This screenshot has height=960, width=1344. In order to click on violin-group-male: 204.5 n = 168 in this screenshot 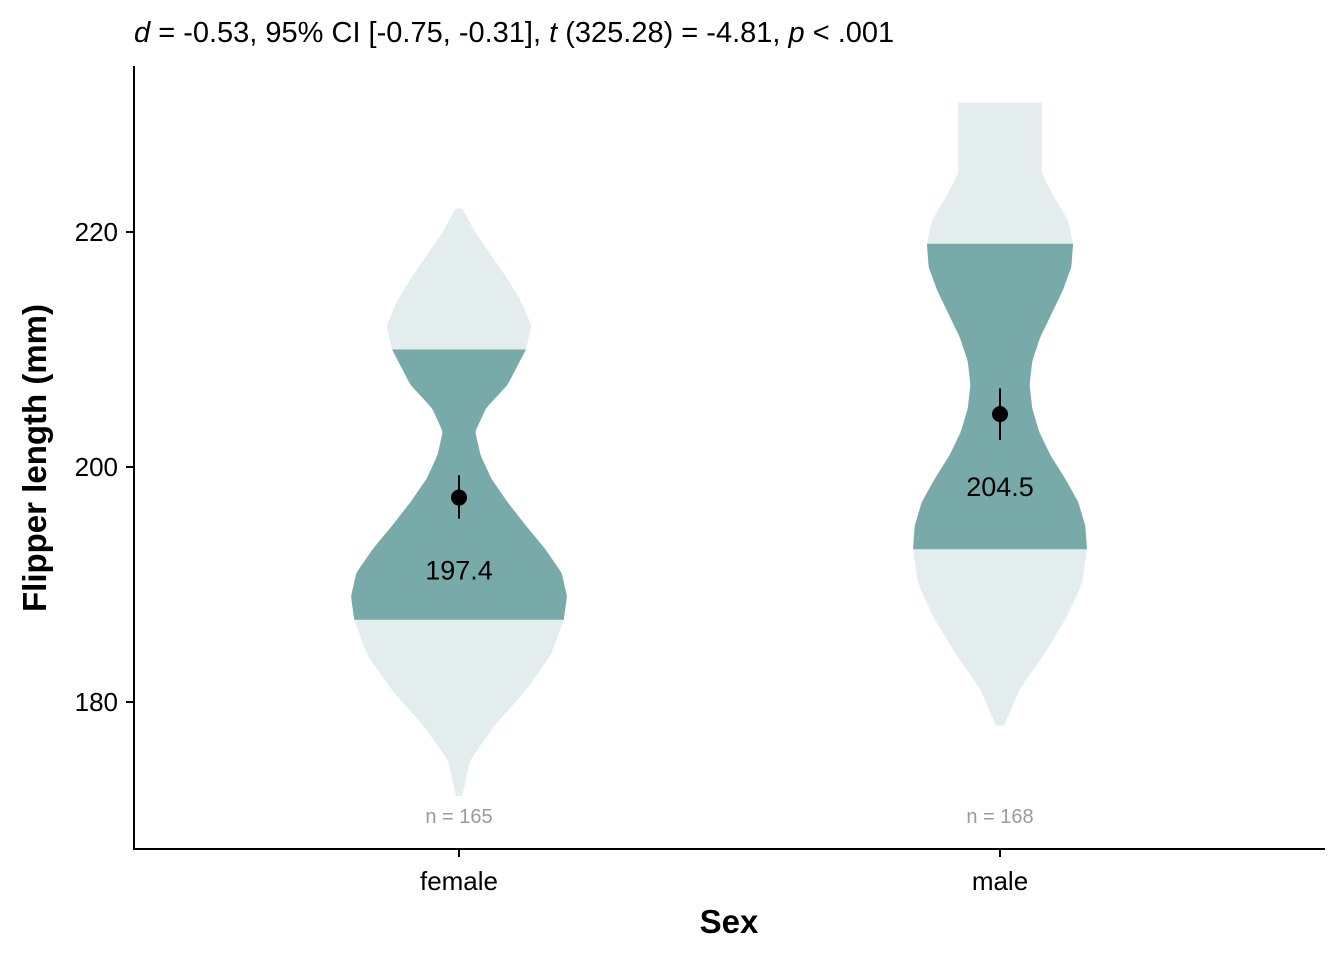, I will do `click(1000, 465)`.